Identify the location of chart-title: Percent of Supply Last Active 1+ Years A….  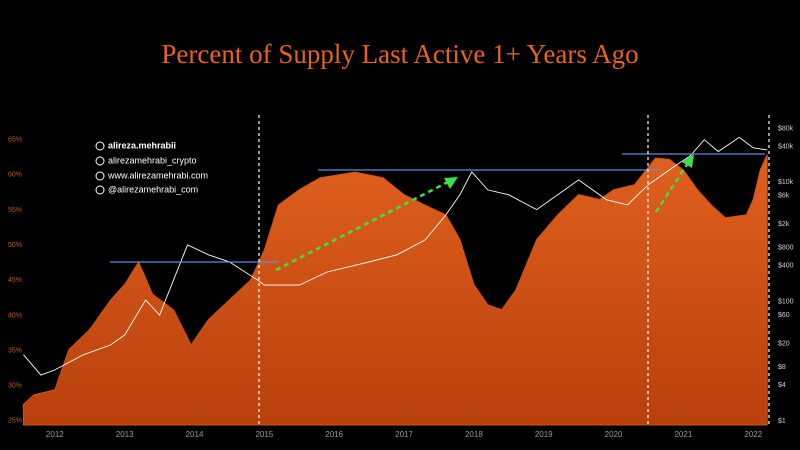
(399, 54).